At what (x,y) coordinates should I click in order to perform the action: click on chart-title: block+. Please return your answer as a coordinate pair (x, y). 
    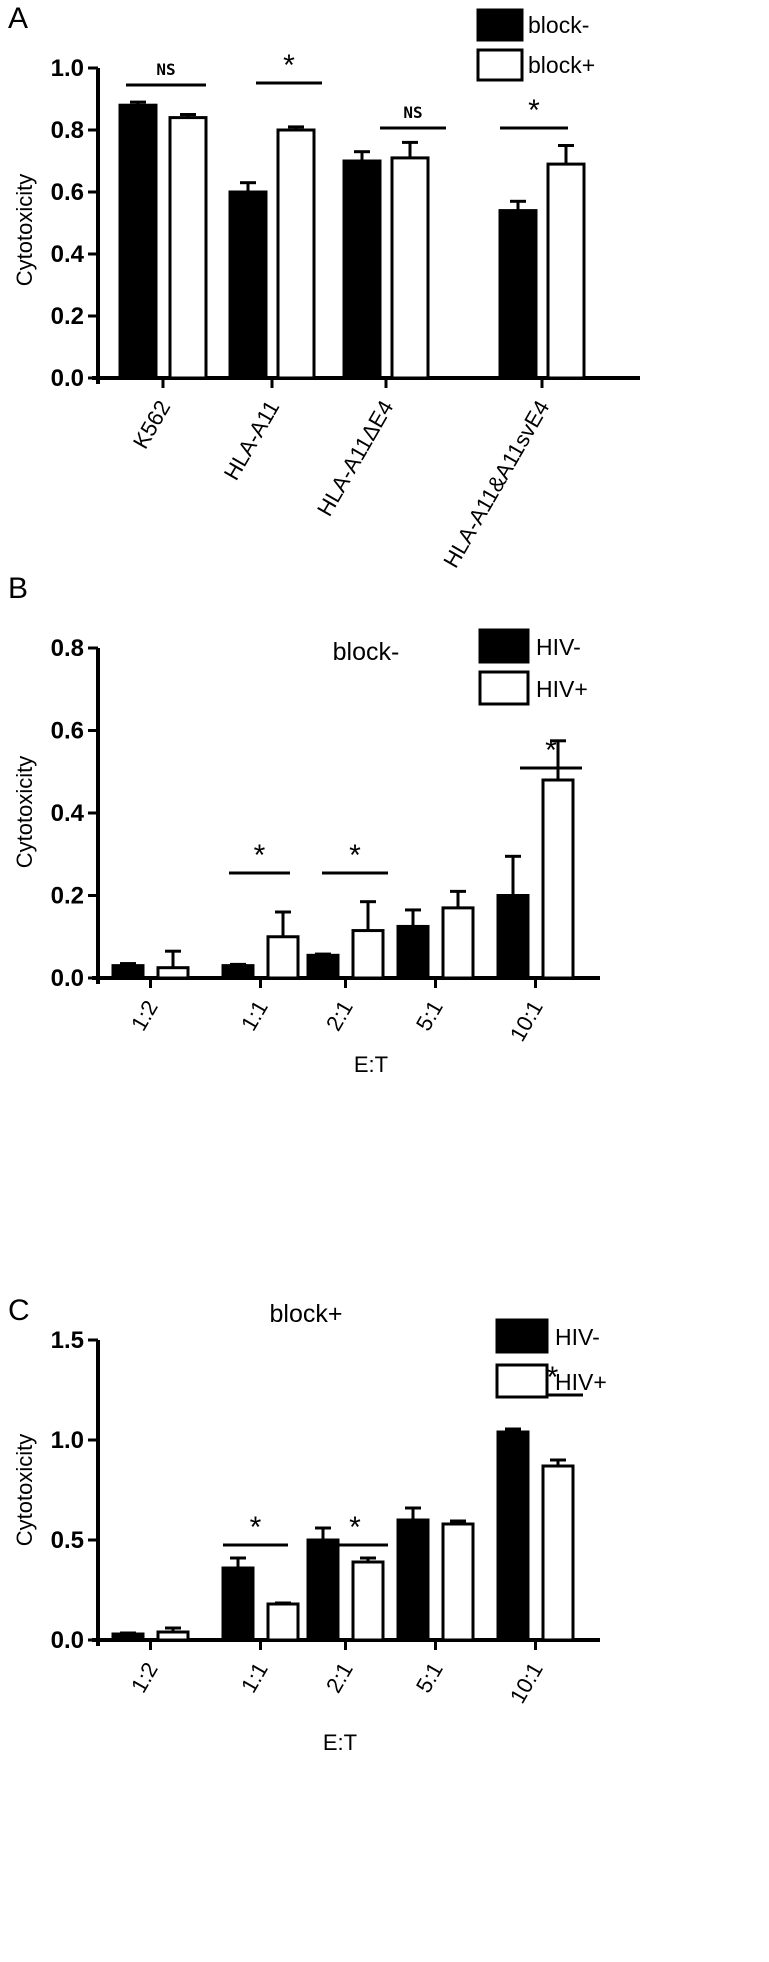
    Looking at the image, I should click on (306, 1314).